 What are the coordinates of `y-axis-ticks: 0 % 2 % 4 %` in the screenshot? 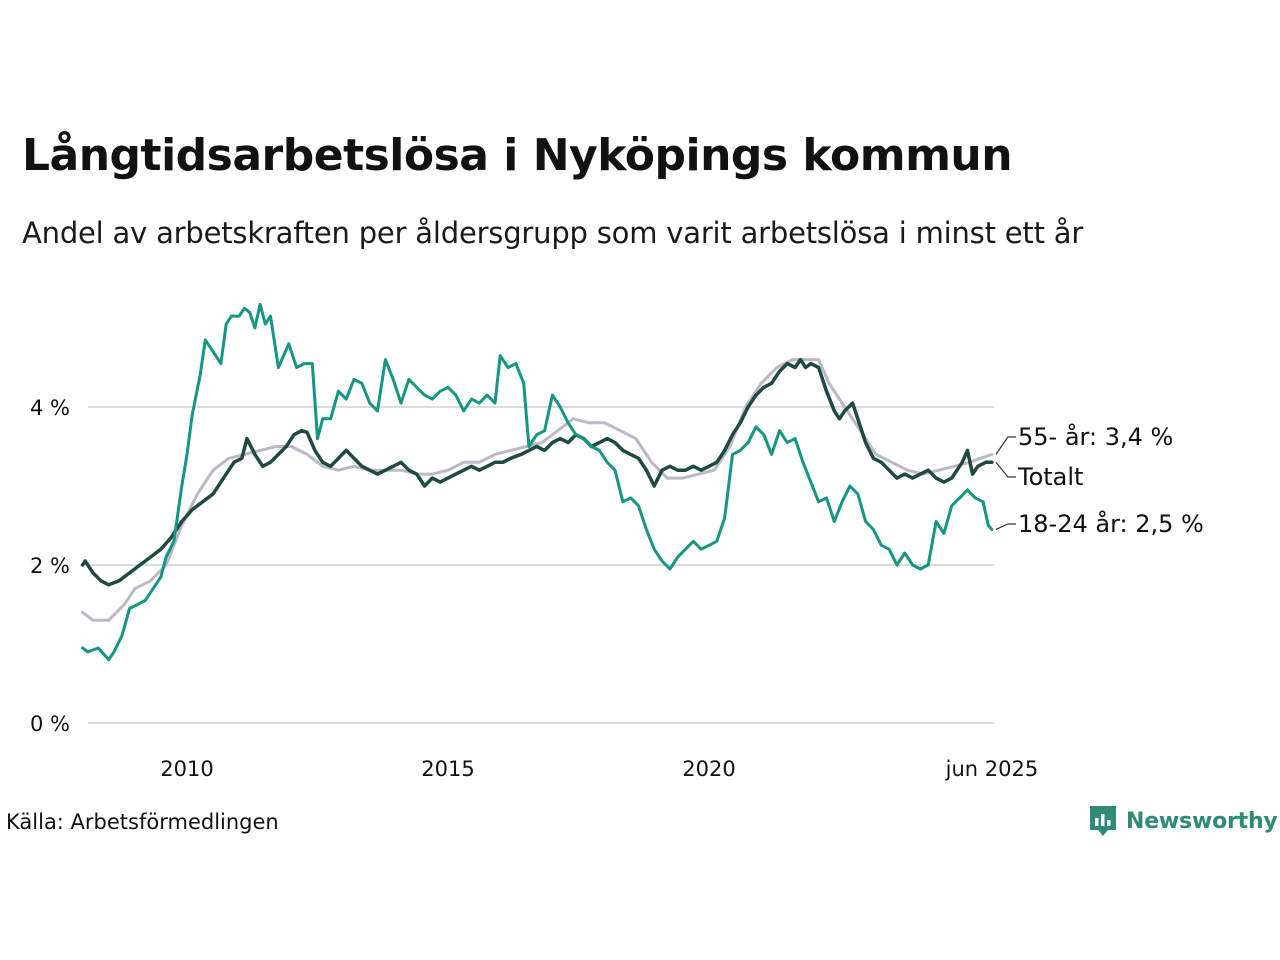 It's located at (50, 566).